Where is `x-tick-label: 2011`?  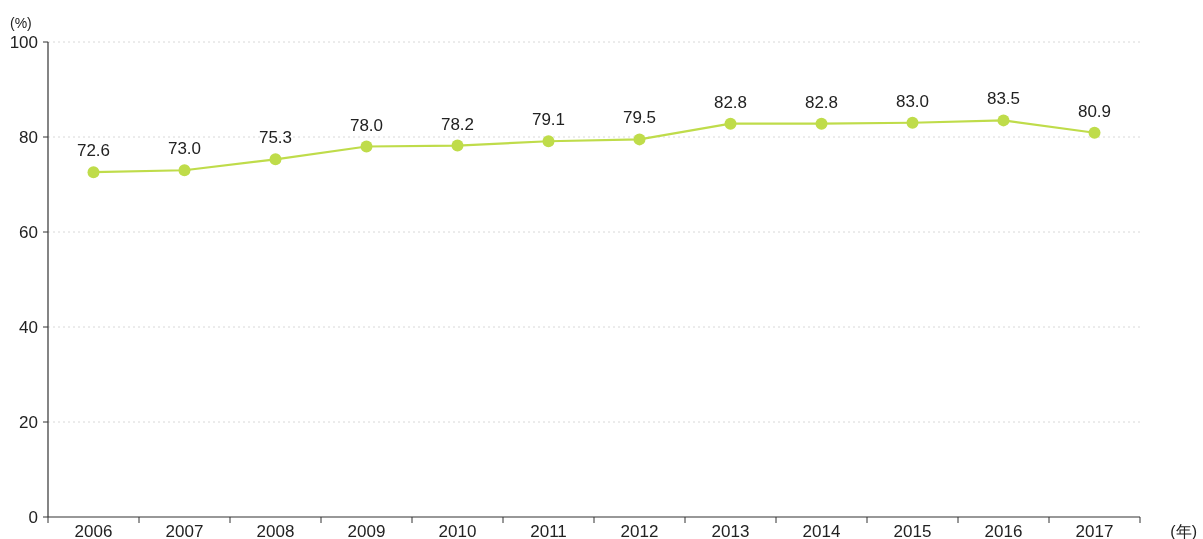 x-tick-label: 2011 is located at coordinates (548, 530).